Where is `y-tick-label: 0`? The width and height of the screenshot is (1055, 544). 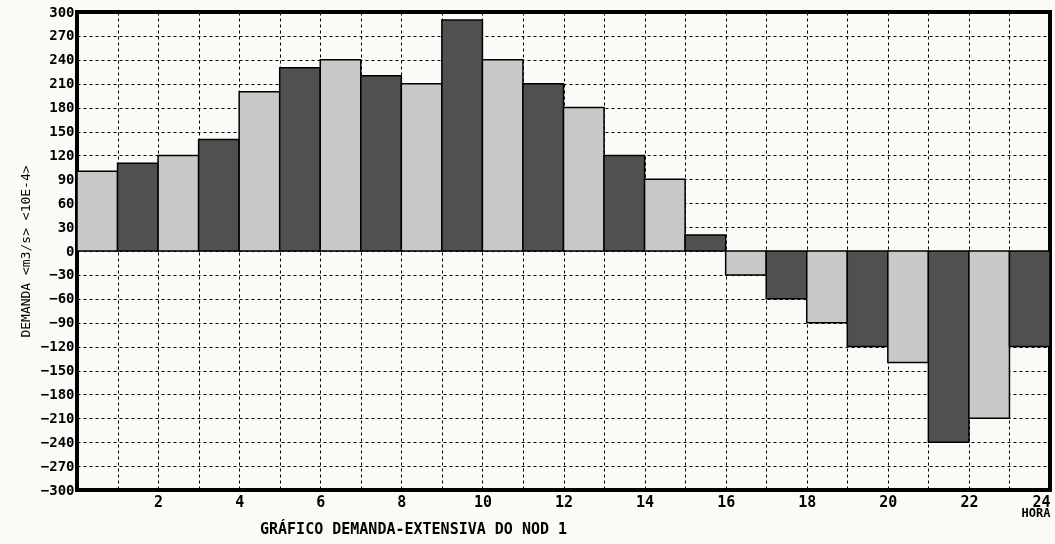 y-tick-label: 0 is located at coordinates (70, 250).